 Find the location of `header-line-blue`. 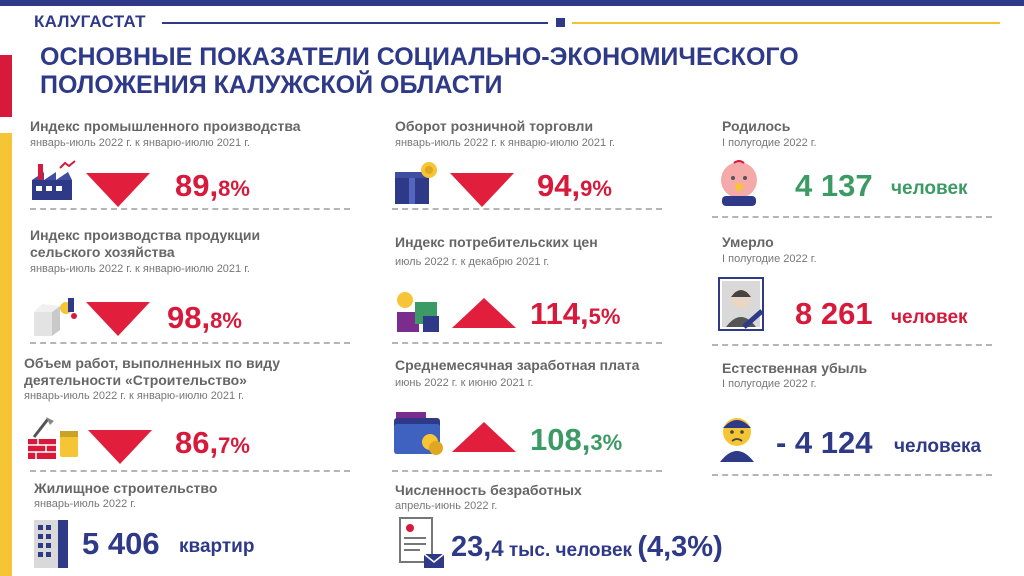

header-line-blue is located at coordinates (355, 23).